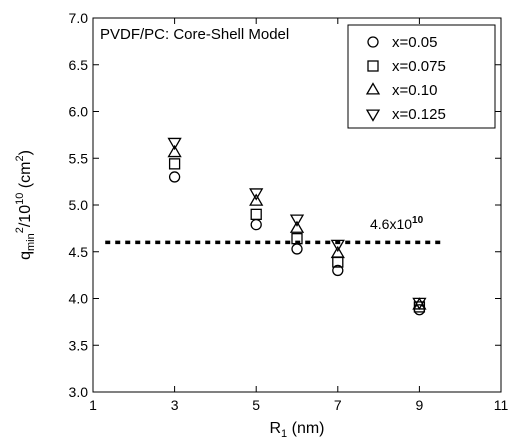 The width and height of the screenshot is (510, 442). Describe the element at coordinates (175, 405) in the screenshot. I see `x-tick-label: 3` at that location.